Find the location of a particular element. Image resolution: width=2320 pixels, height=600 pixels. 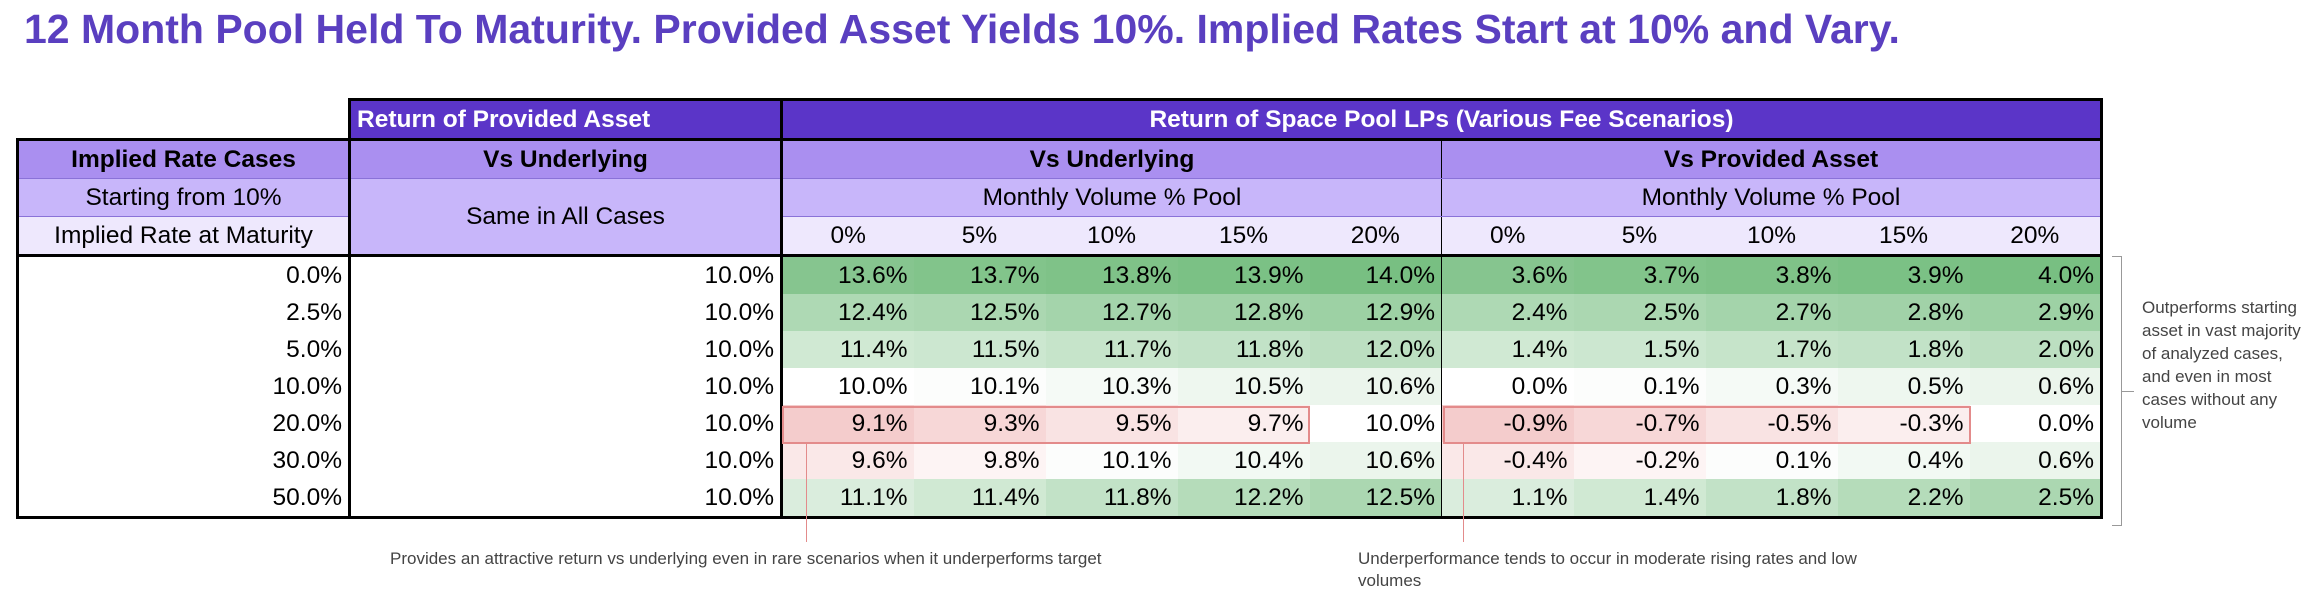

volume-header-underlying: 5% is located at coordinates (979, 236).